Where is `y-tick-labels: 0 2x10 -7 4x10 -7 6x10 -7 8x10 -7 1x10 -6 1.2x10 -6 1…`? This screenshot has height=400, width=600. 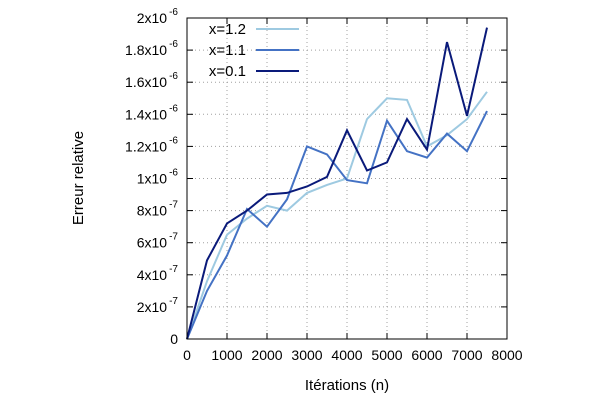 y-tick-labels: 0 2x10 -7 4x10 -7 6x10 -7 8x10 -7 1x10 -6 1.2x10 -6 1… is located at coordinates (151, 177).